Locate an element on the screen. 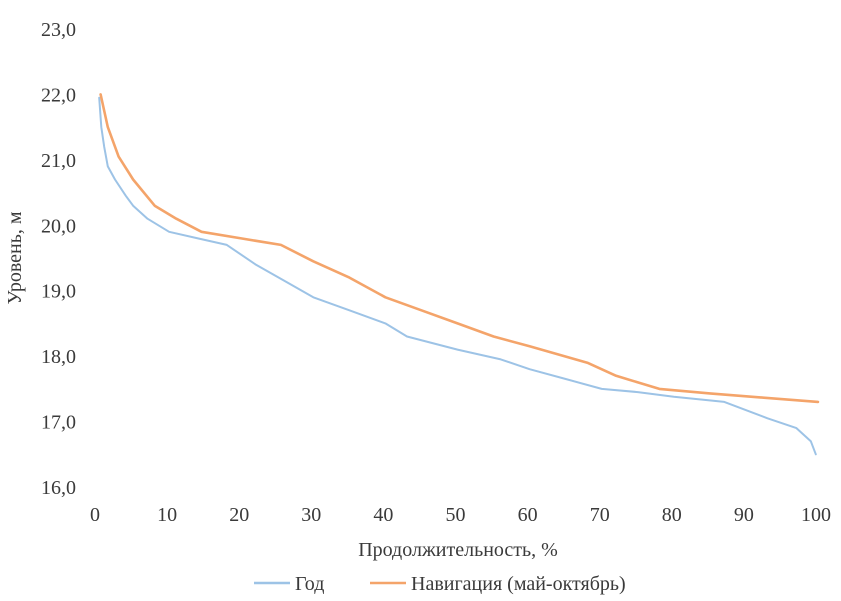  x-tick-label: 50 is located at coordinates (456, 515).